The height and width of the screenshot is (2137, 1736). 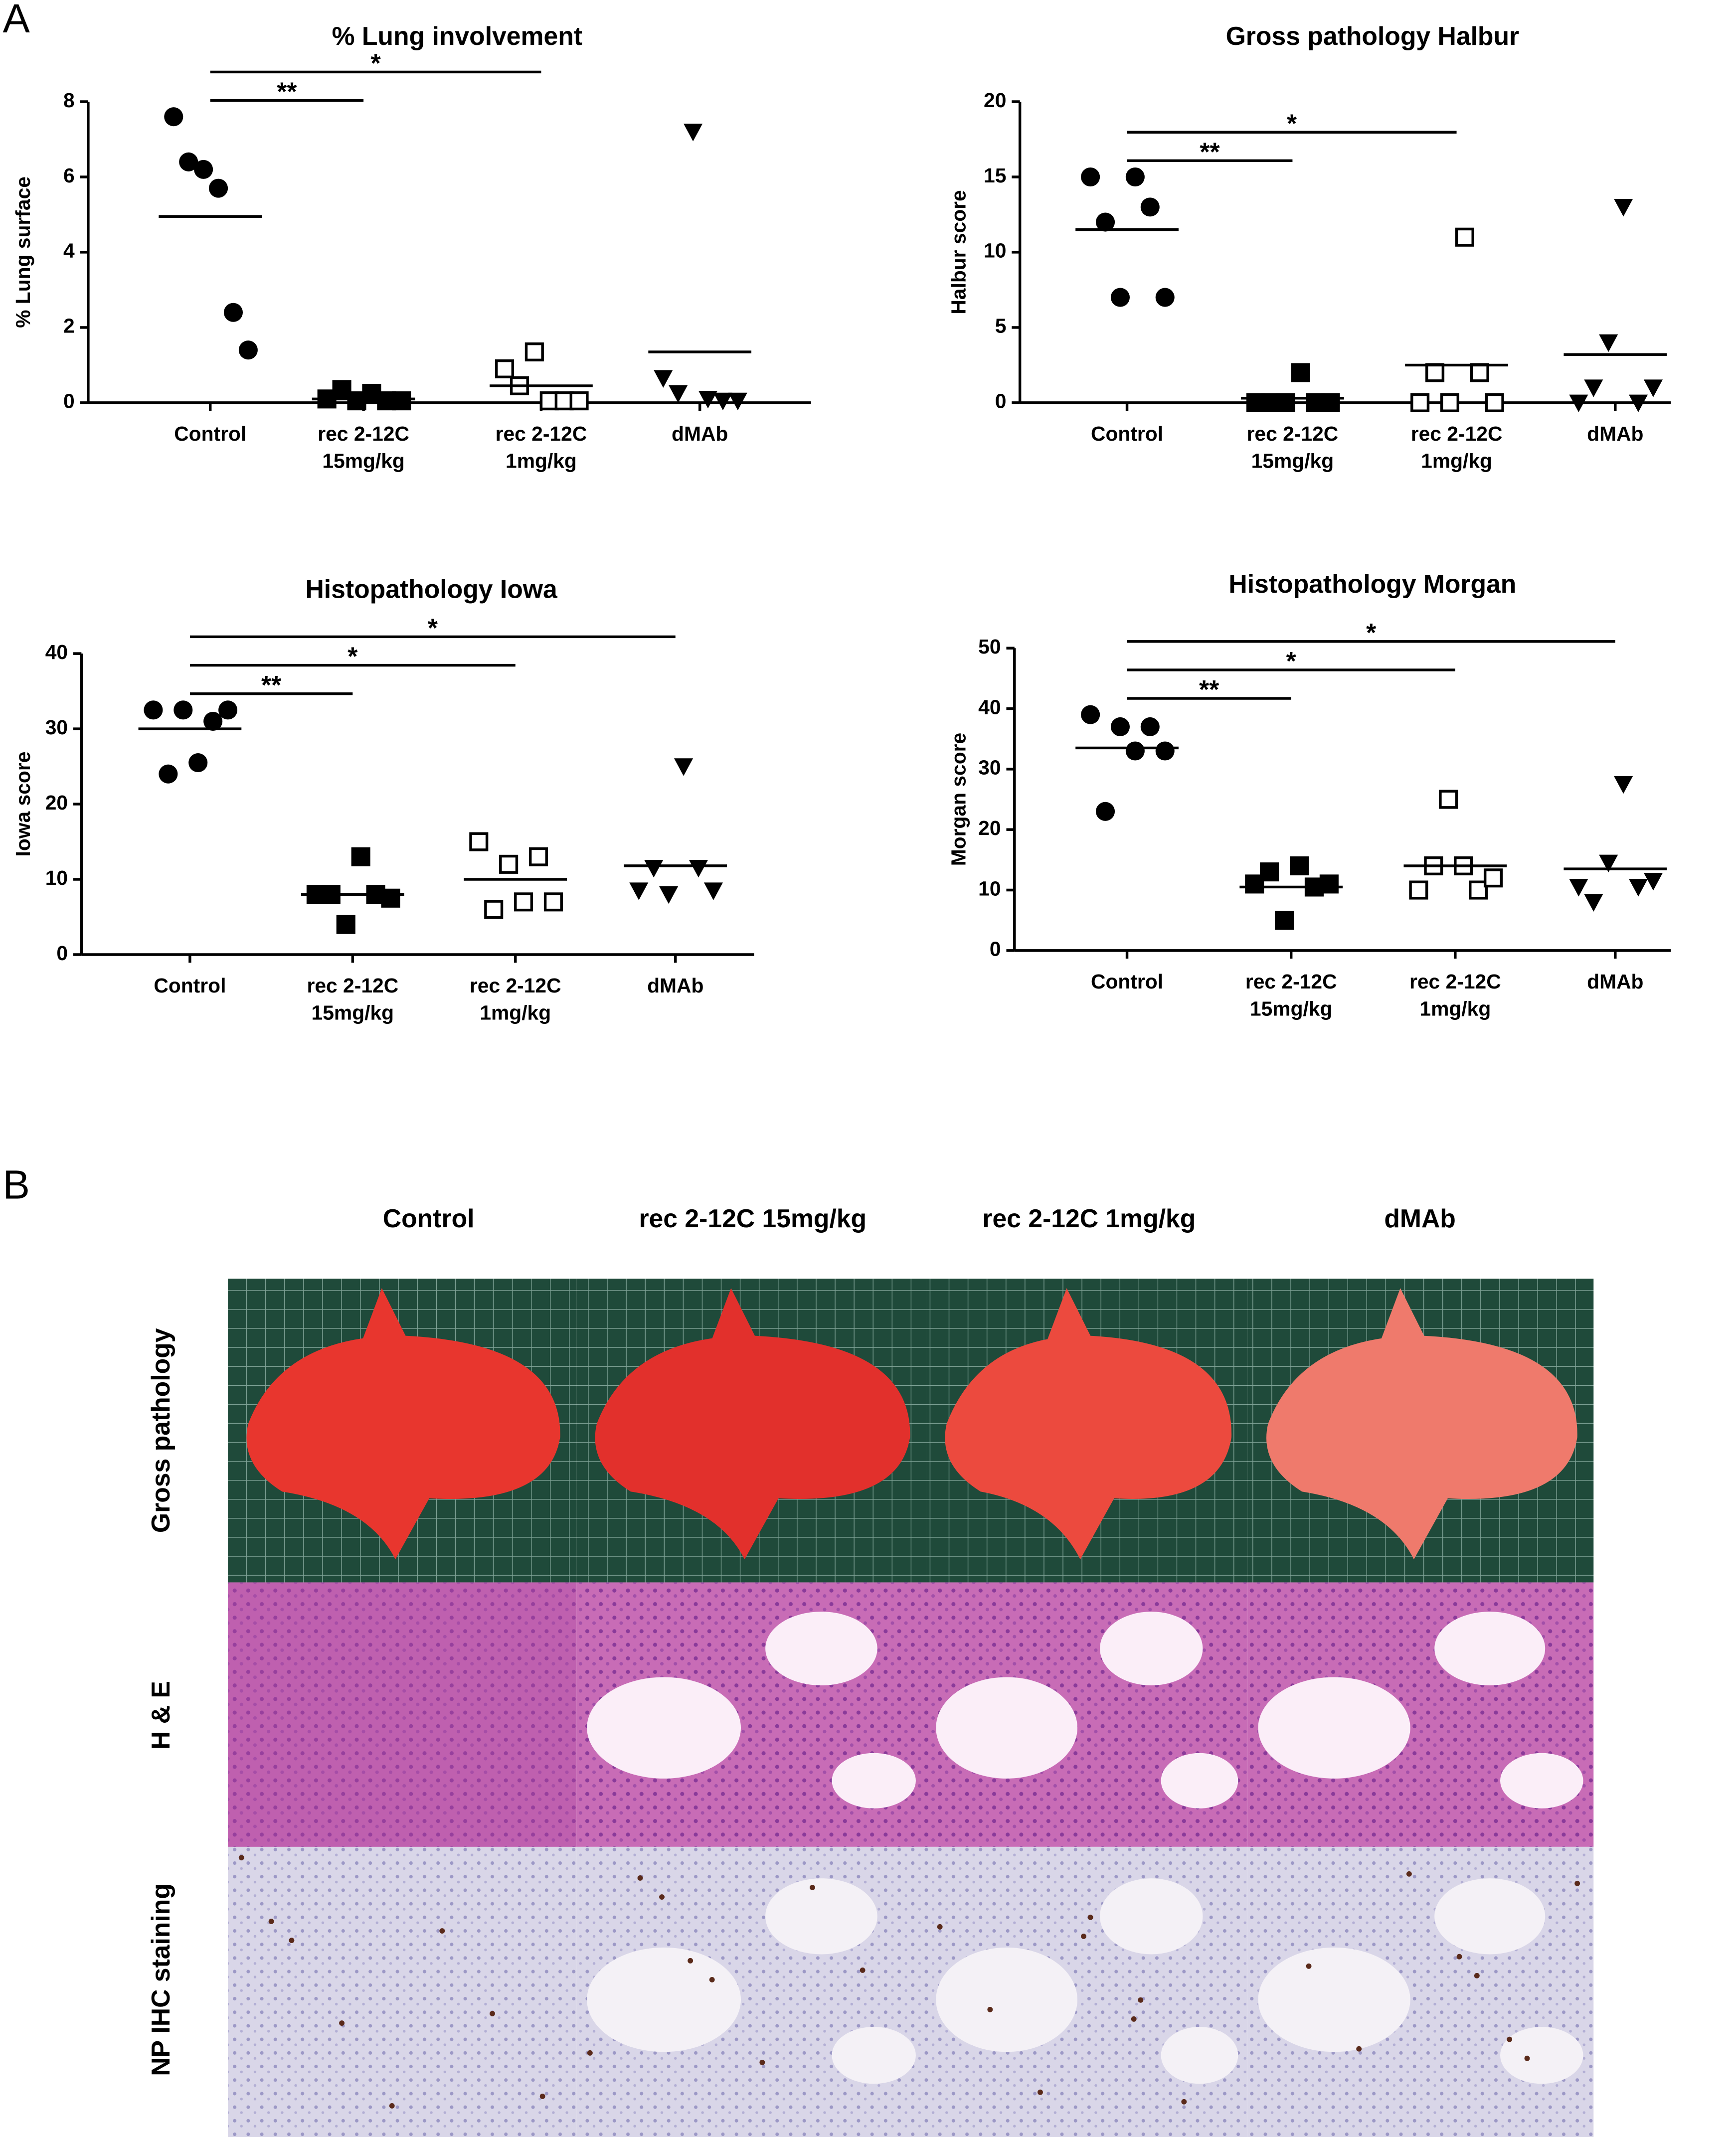 I want to click on y-tick-label: 40, so click(x=56, y=652).